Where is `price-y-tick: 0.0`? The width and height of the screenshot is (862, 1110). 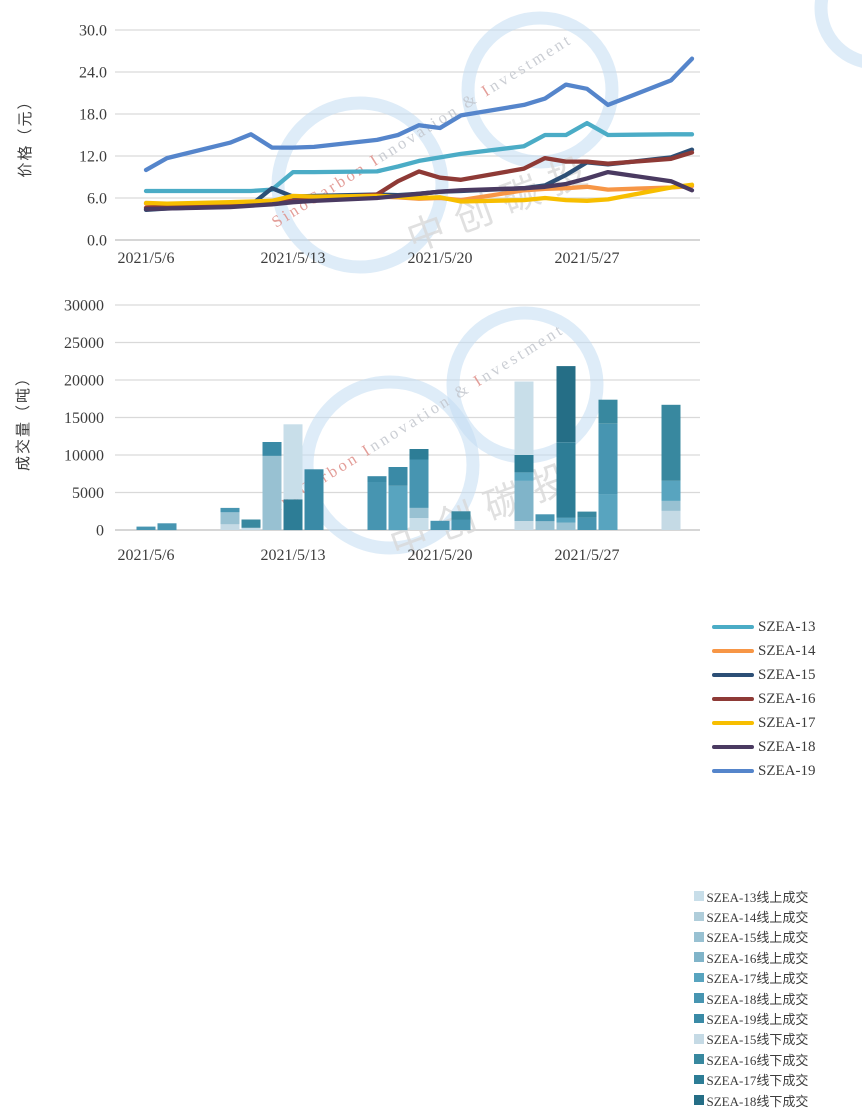
price-y-tick: 0.0 is located at coordinates (97, 241).